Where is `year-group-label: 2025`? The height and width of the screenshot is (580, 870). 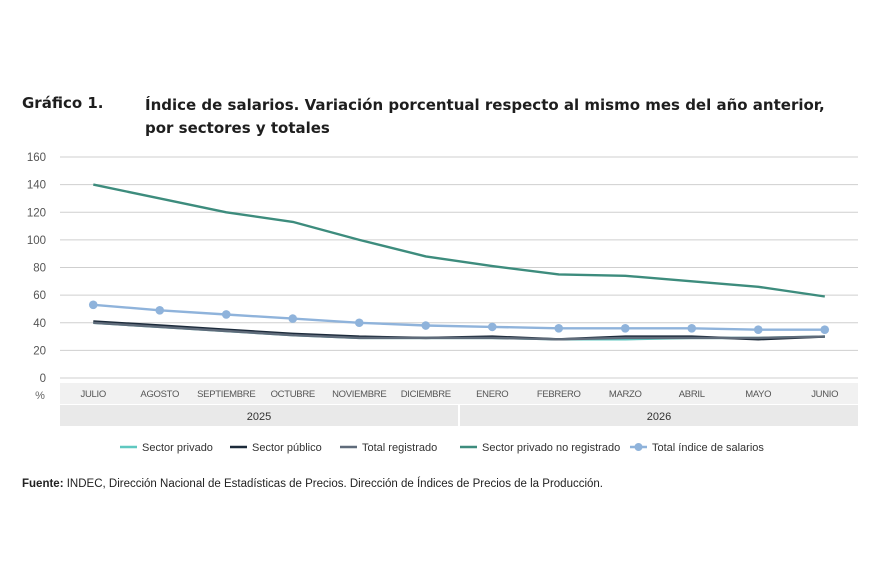
year-group-label: 2025 is located at coordinates (259, 417).